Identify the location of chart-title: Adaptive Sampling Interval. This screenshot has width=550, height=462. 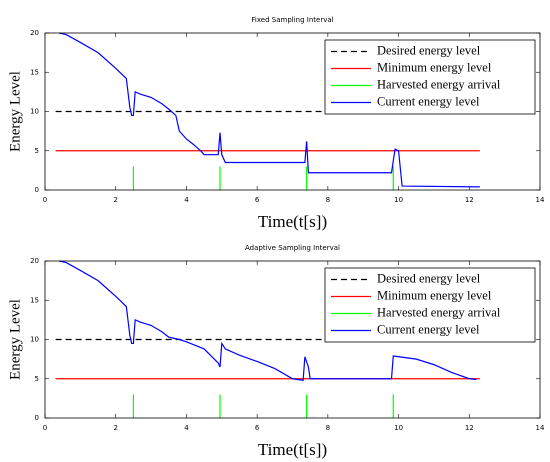
(292, 248).